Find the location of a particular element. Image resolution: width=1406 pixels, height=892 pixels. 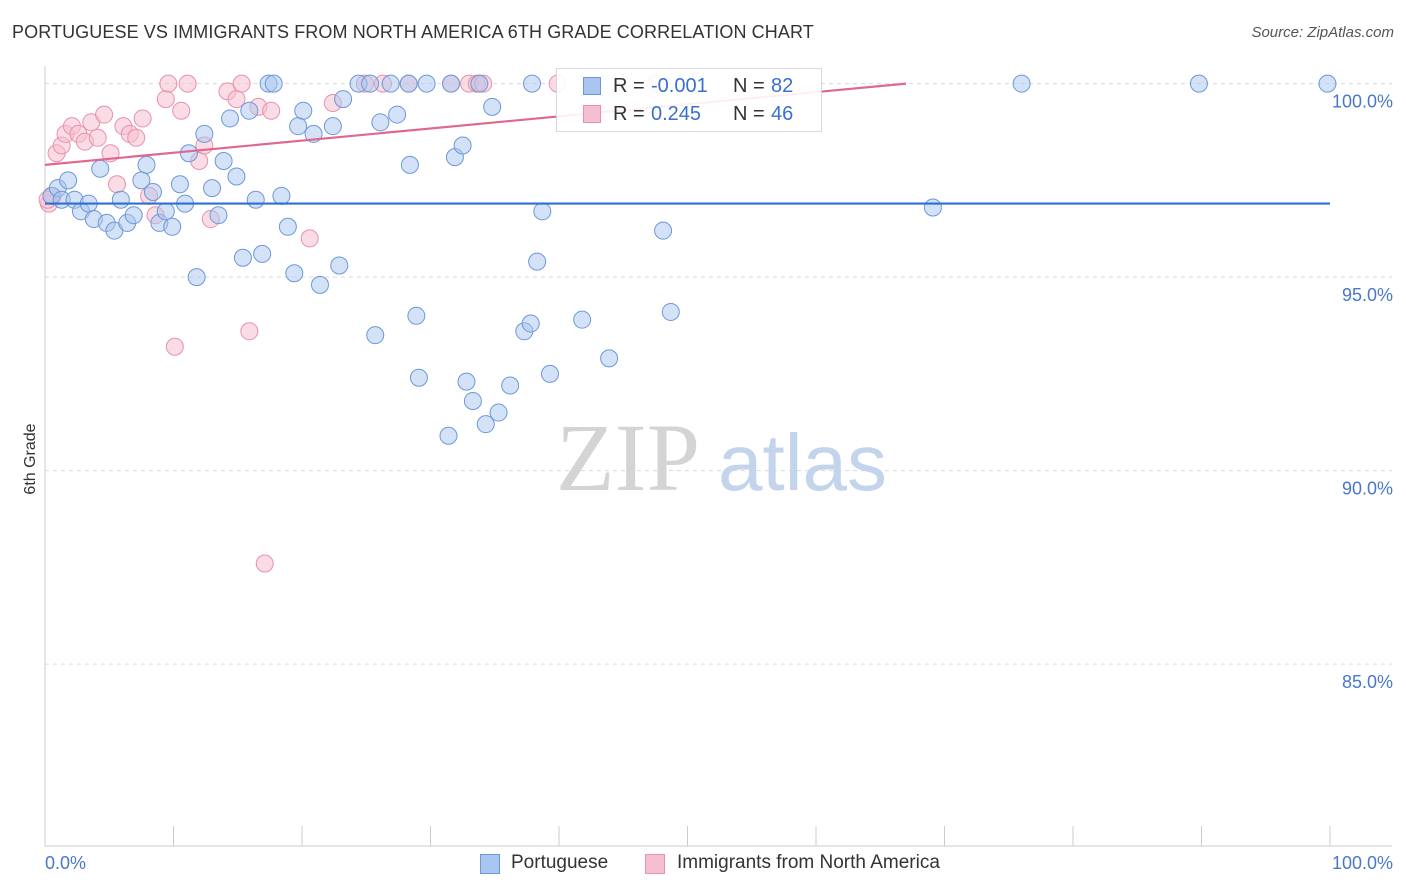

watermark: ZIP atlas is located at coordinates (721, 457).